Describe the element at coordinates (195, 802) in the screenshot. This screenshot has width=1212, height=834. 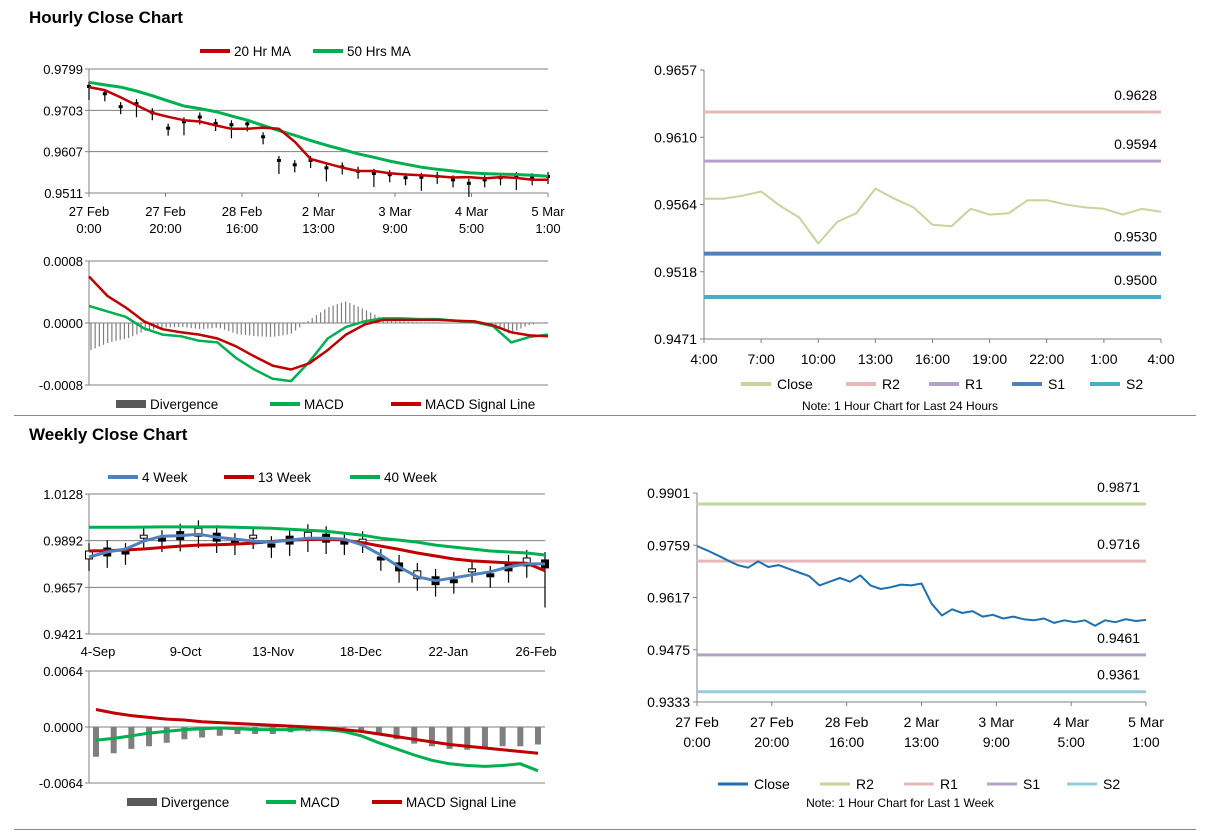
I see `weekly-macd-legend-label: Divergence` at that location.